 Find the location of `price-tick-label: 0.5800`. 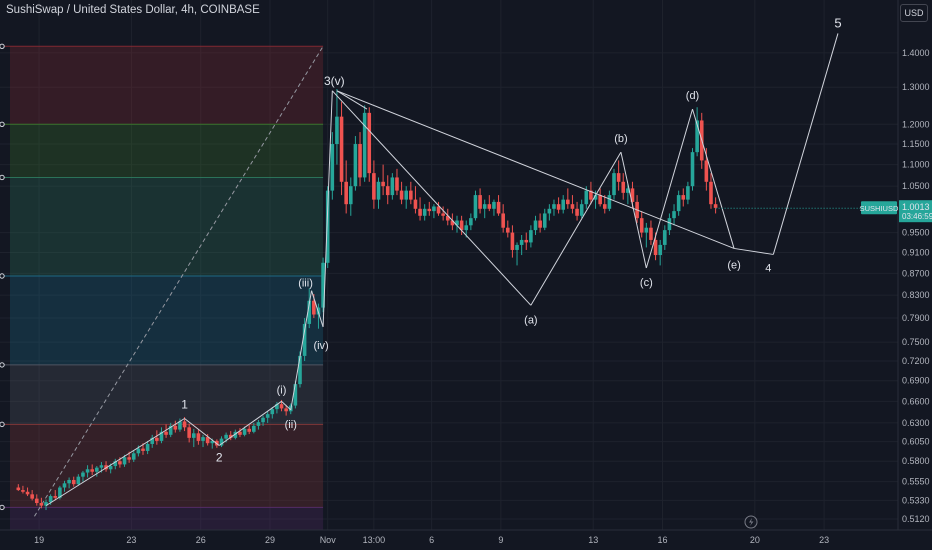

price-tick-label: 0.5800 is located at coordinates (916, 461).